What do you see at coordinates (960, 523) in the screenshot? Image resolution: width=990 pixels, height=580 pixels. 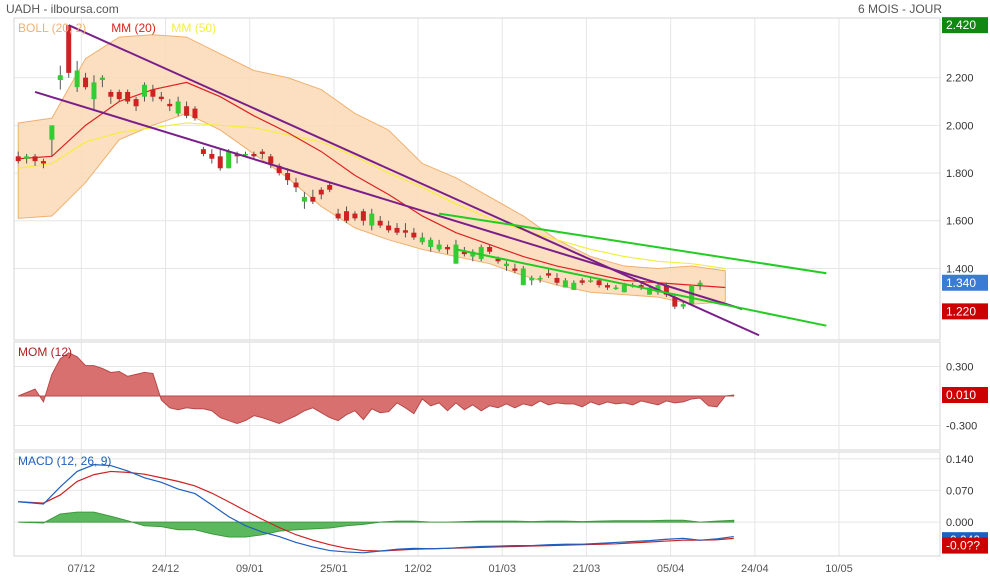 I see `macd-y-tick: 0.000` at bounding box center [960, 523].